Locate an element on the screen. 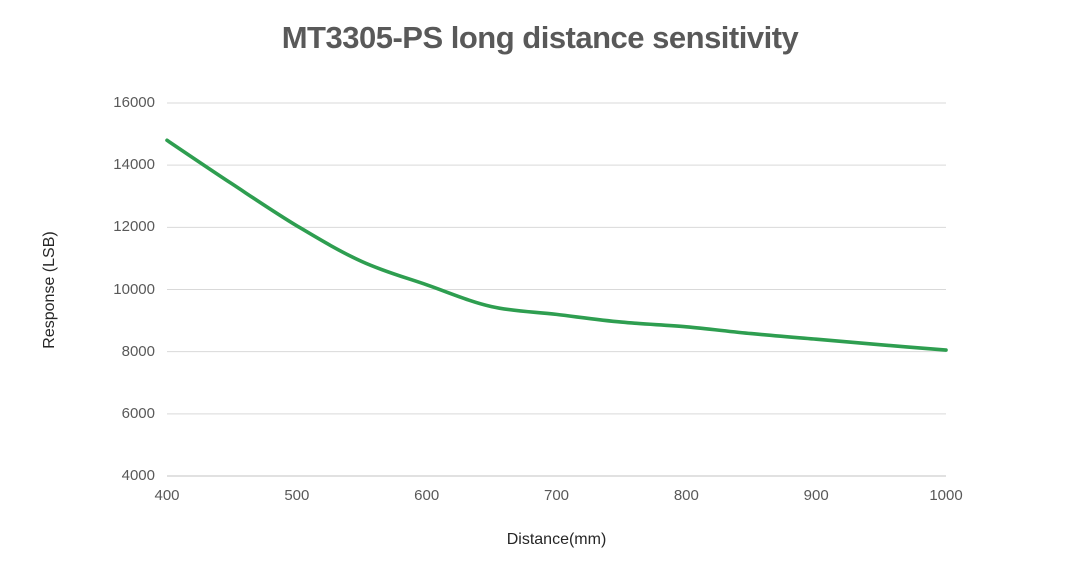  y-tick-label: 8000 is located at coordinates (138, 351).